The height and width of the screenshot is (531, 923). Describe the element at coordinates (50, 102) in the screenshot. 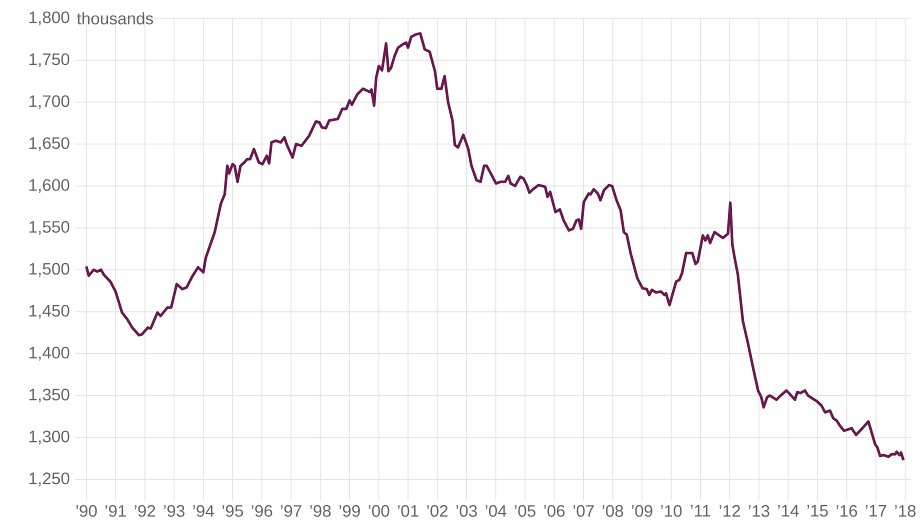

I see `y-tick-label: 1,700` at that location.